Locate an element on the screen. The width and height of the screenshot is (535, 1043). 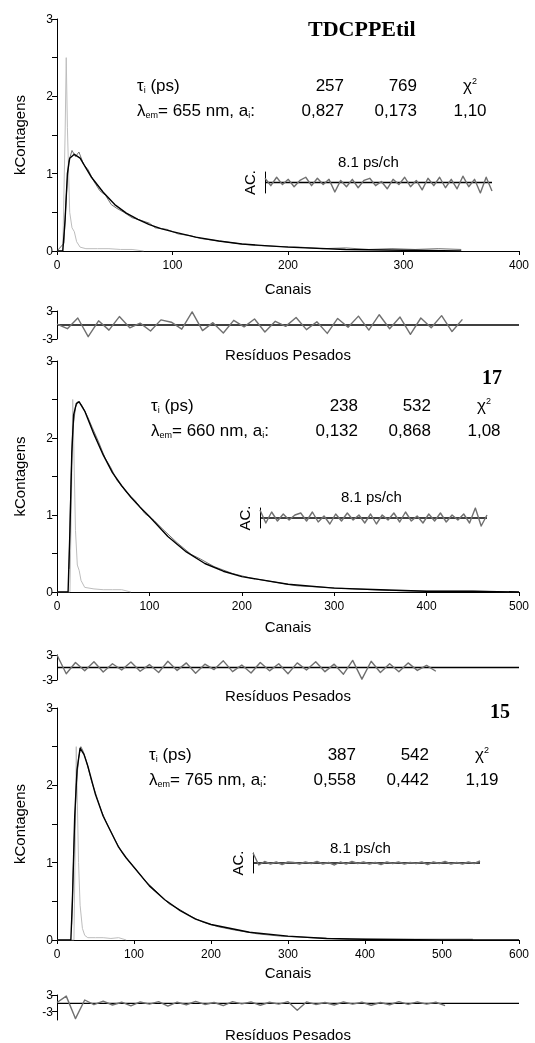
annotation: λem= 660 nm, ai: is located at coordinates (210, 430).